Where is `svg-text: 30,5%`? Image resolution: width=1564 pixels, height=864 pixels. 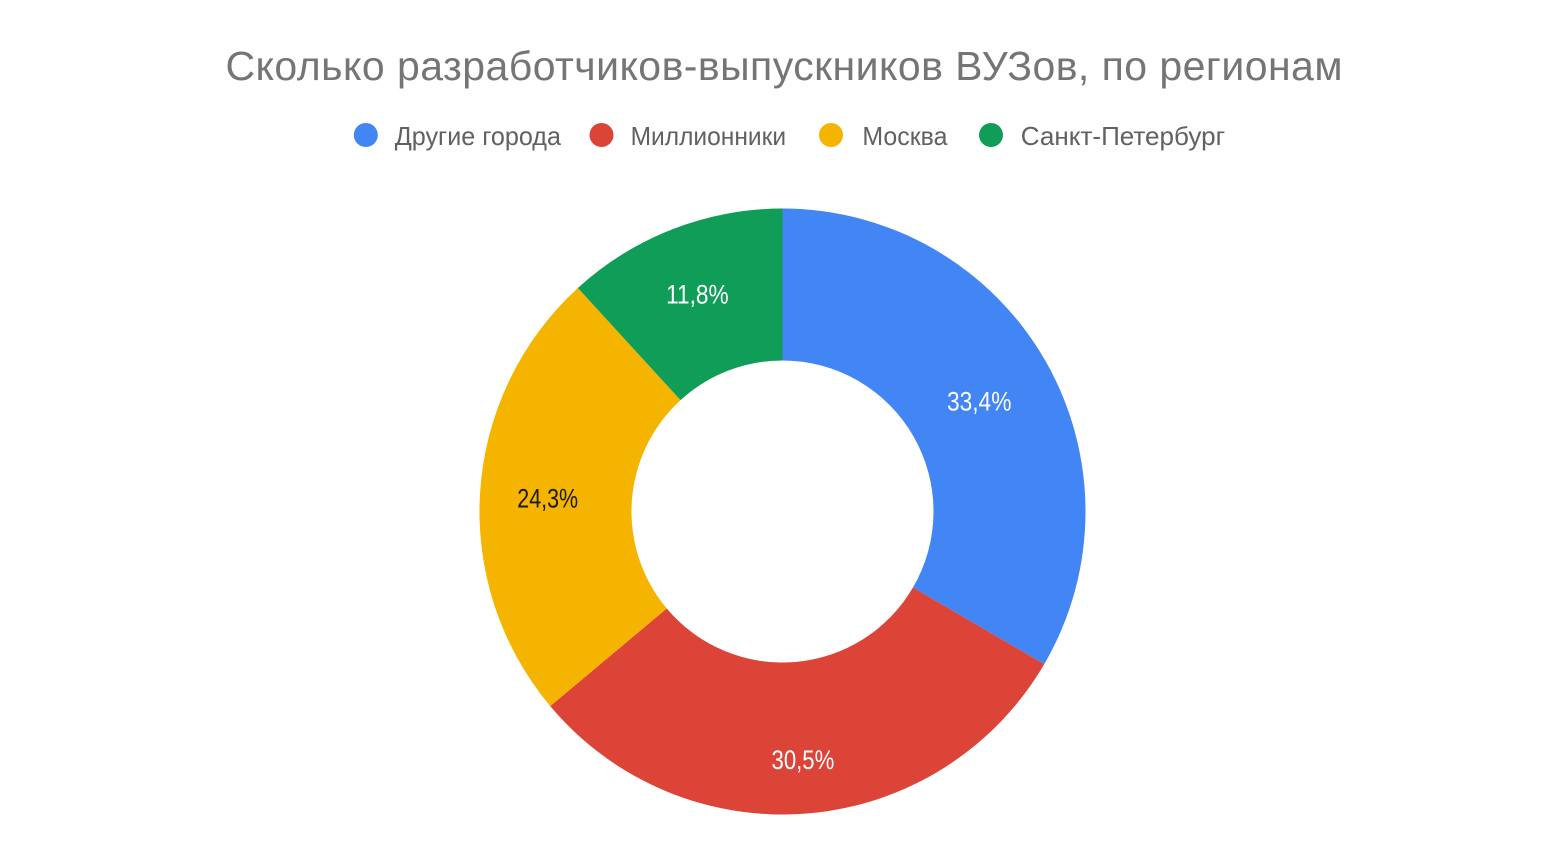
svg-text: 30,5% is located at coordinates (803, 760).